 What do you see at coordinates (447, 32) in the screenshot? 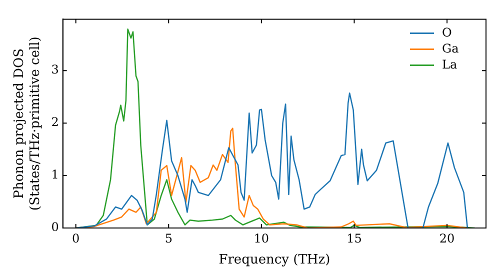
I see `legend-label: O` at bounding box center [447, 32].